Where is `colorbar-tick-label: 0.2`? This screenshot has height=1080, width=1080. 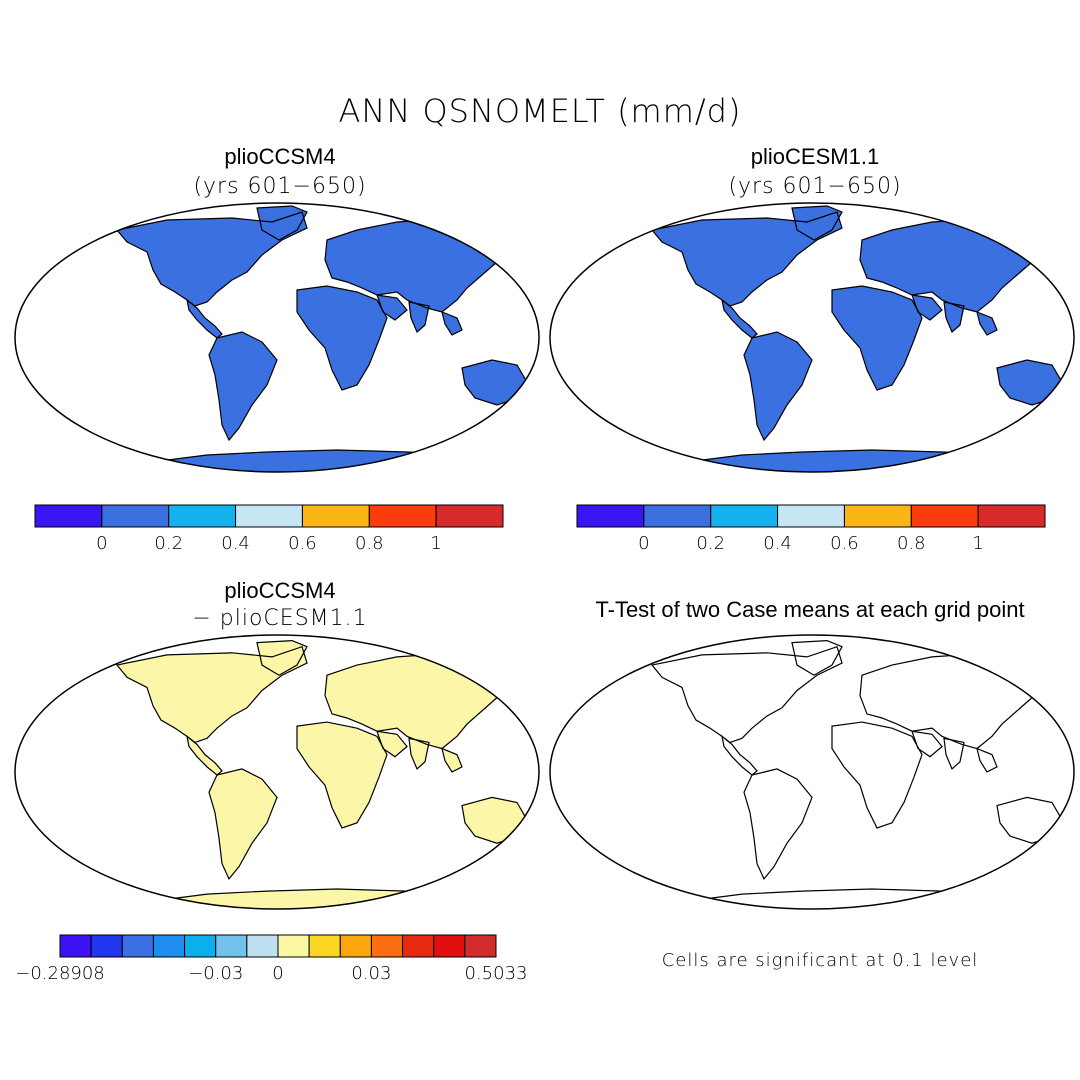
colorbar-tick-label: 0.2 is located at coordinates (168, 543).